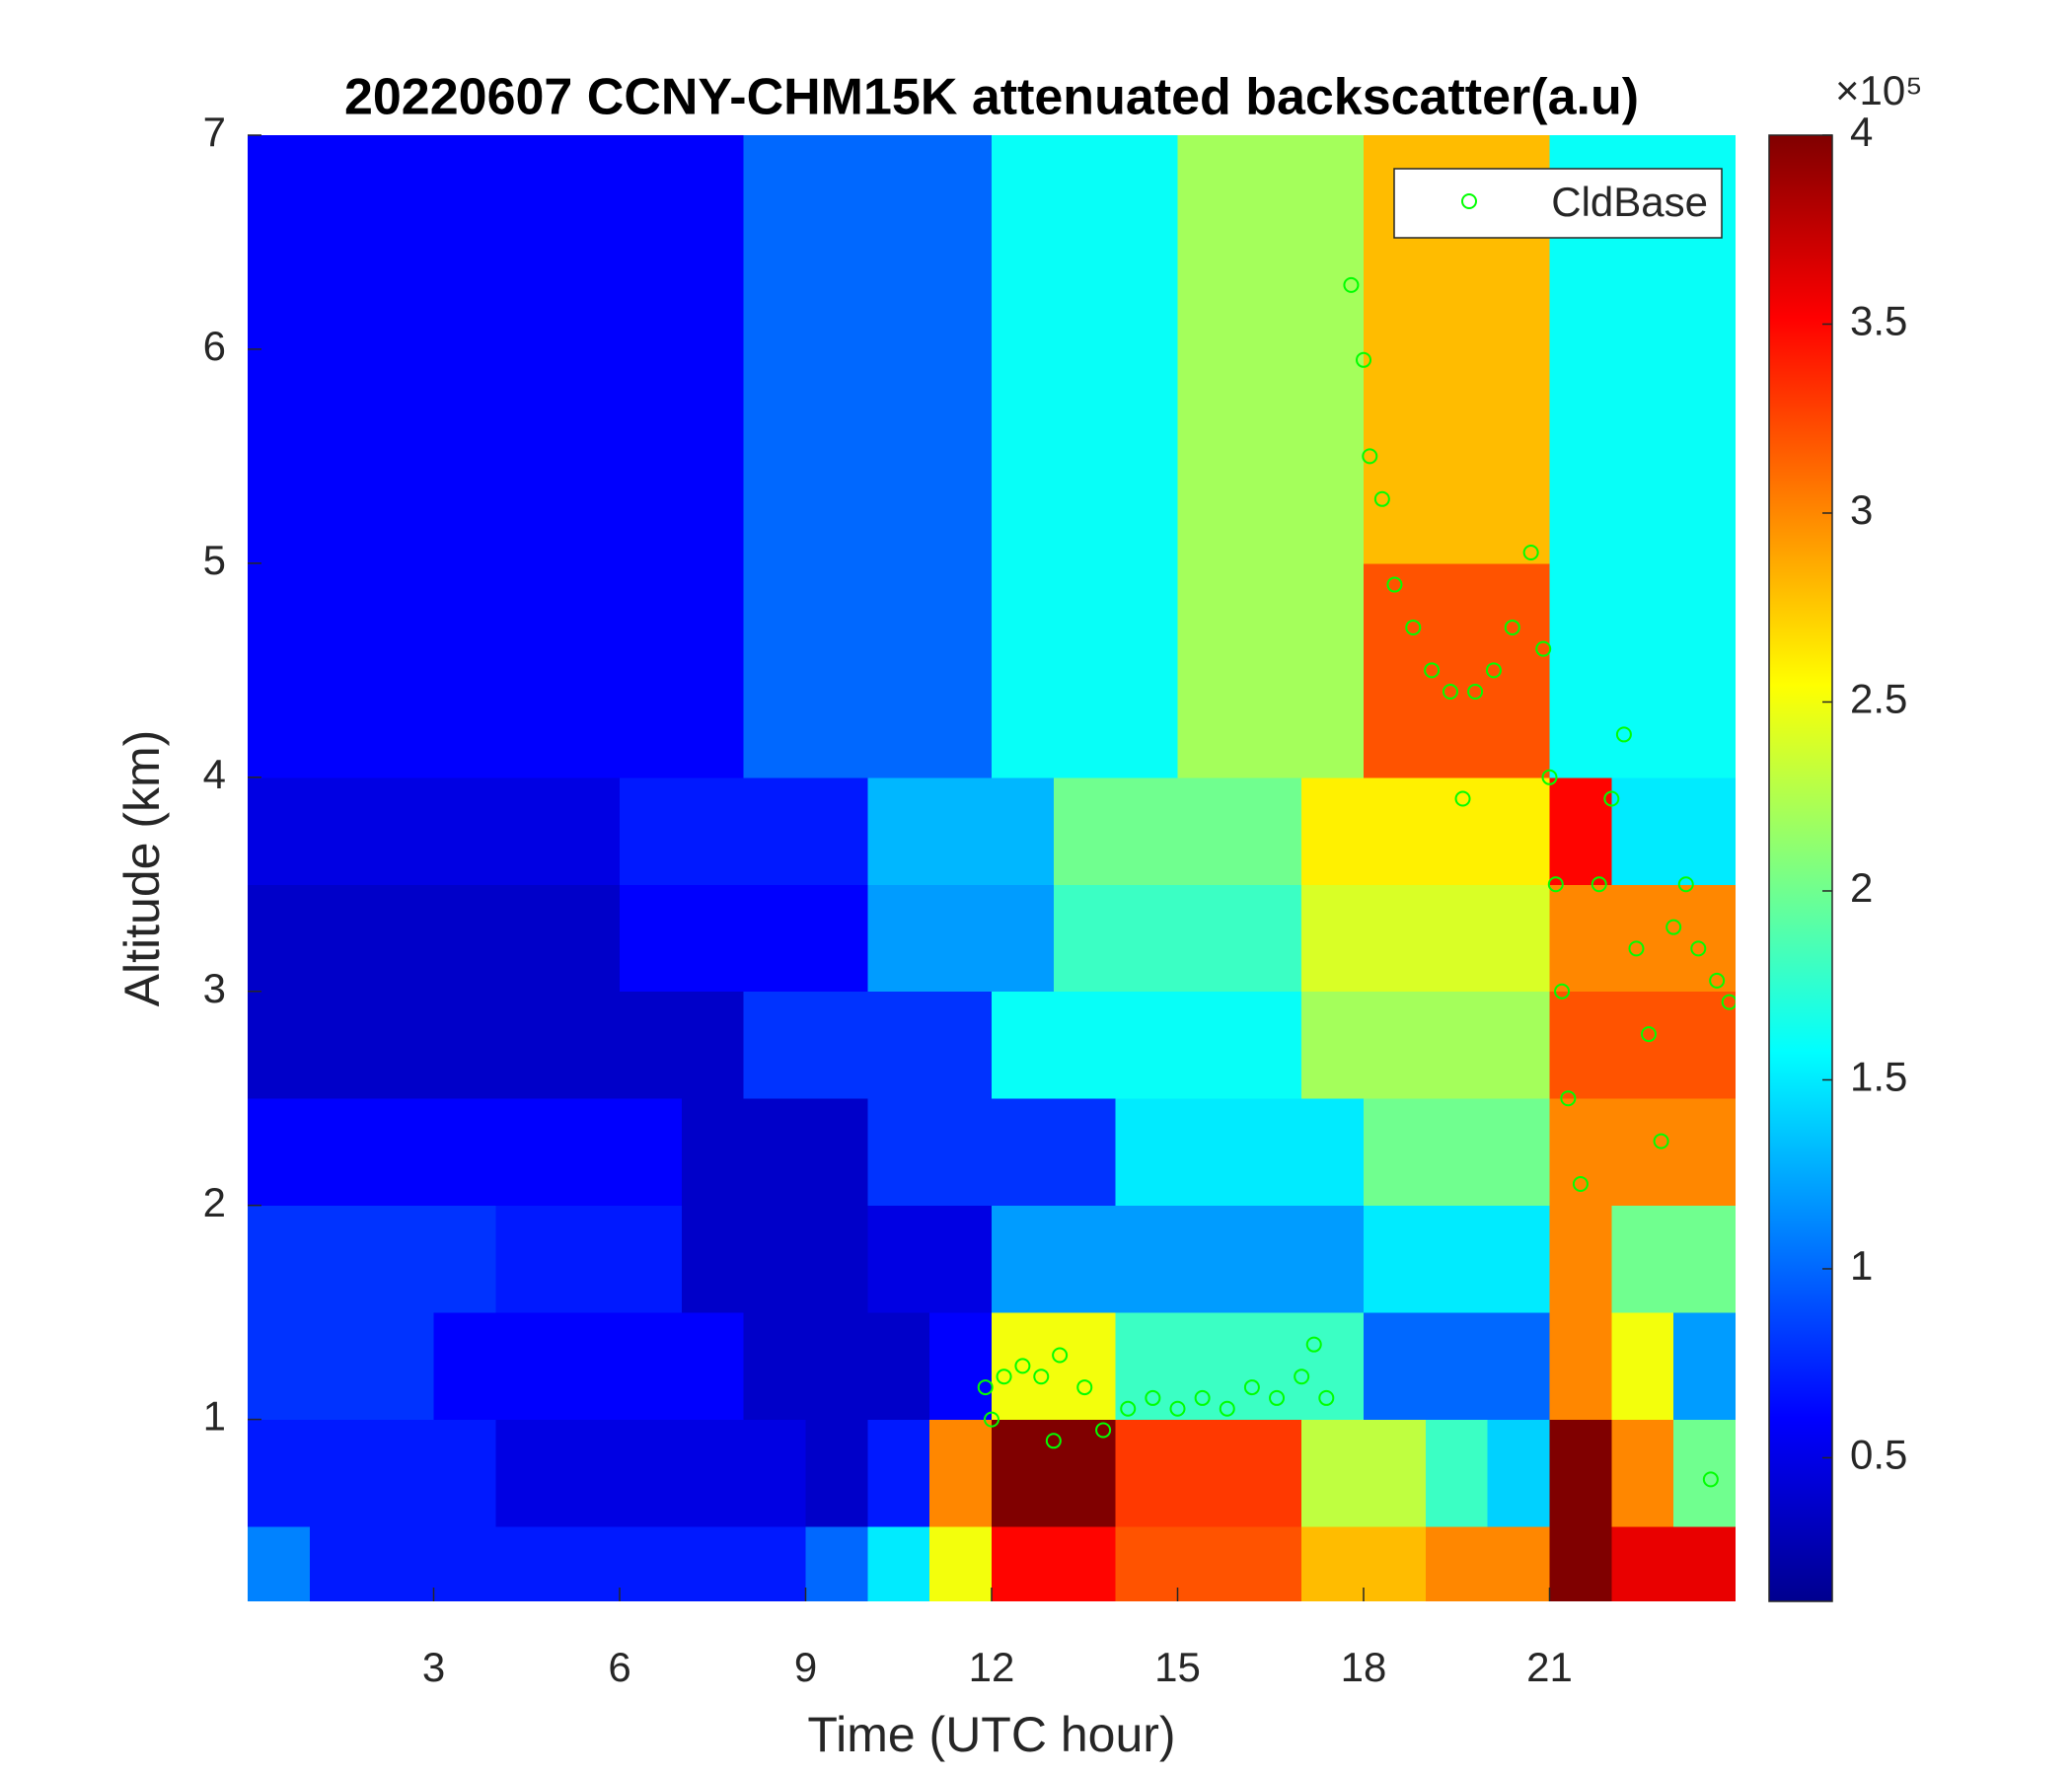  I want to click on colorbar, so click(1801, 868).